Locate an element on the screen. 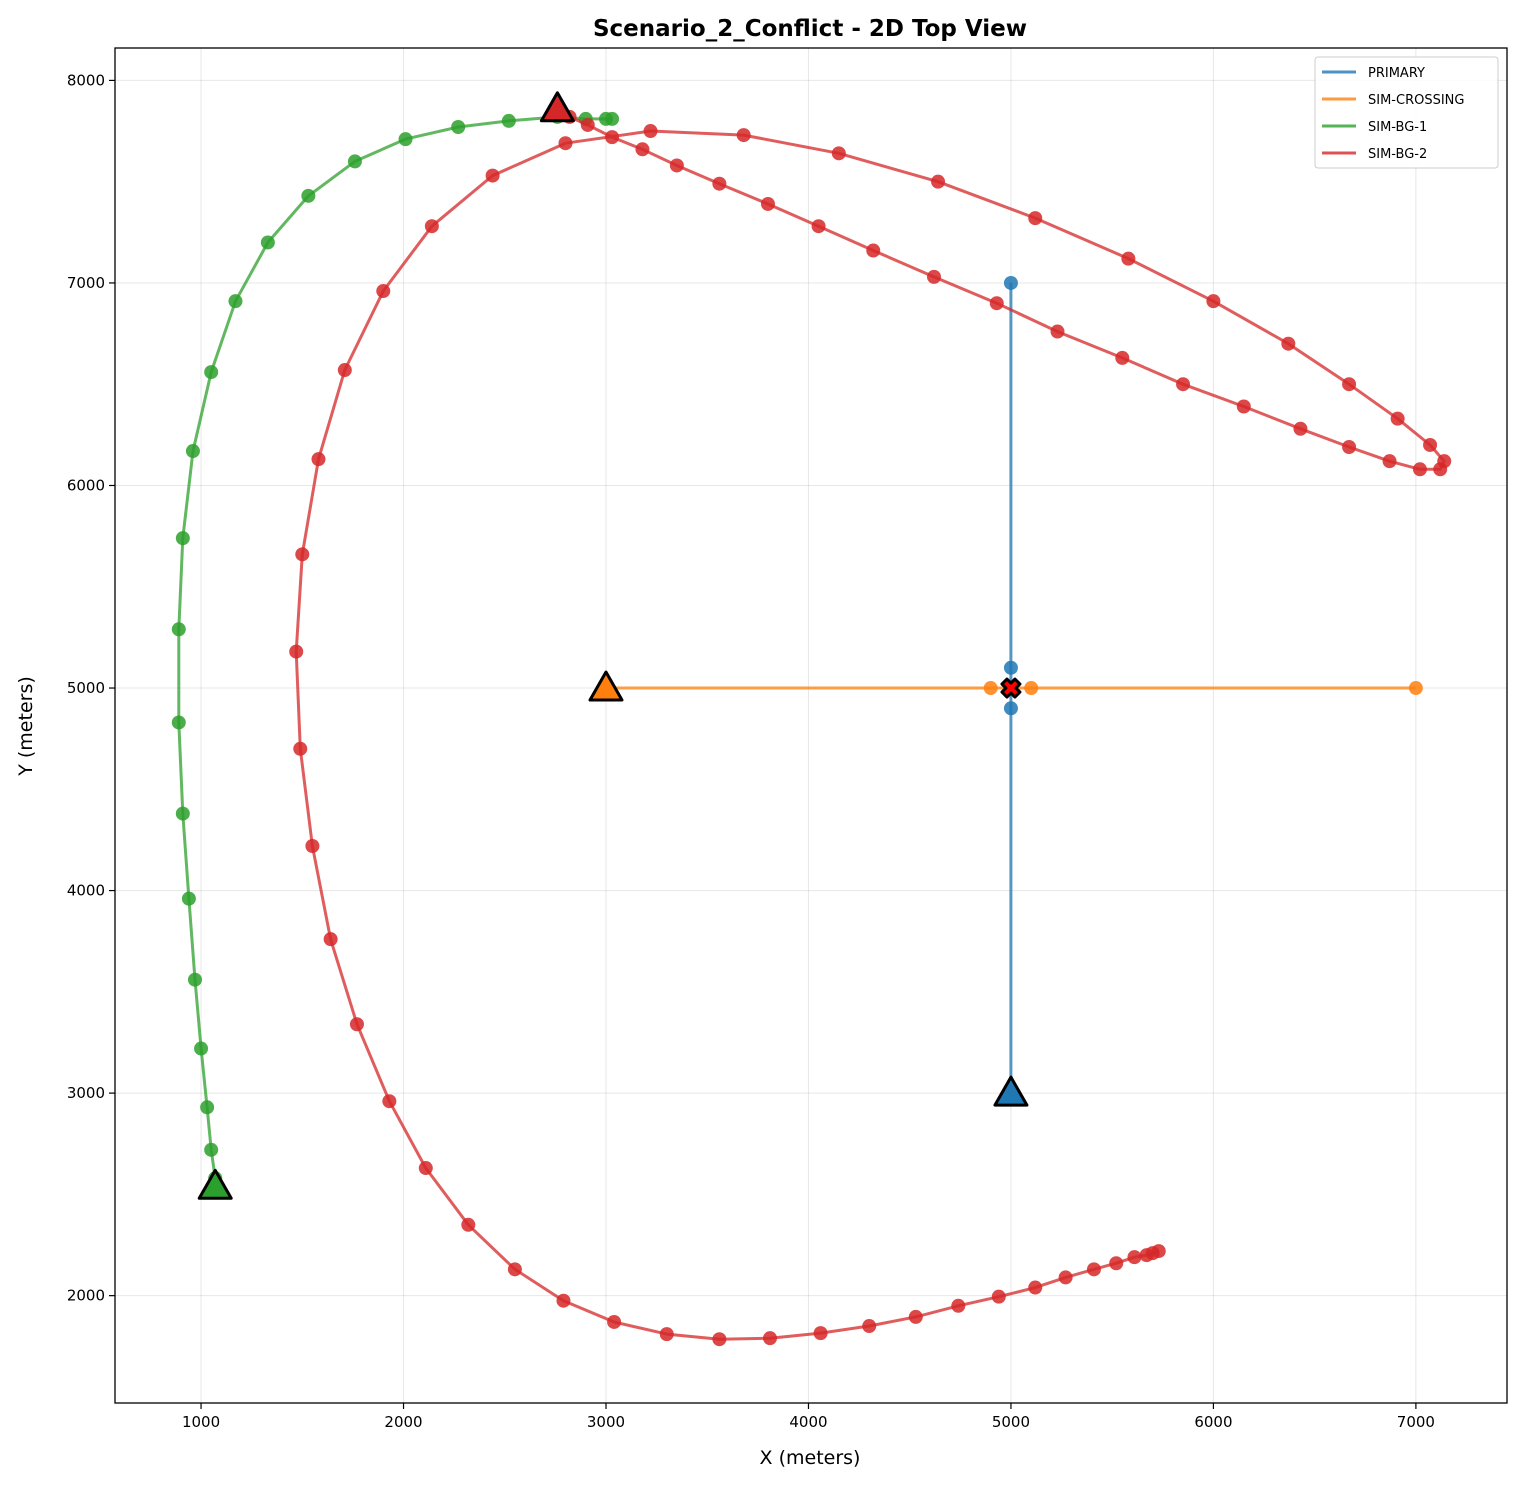 This screenshot has height=1485, width=1521. chart-title: Scenario_2_Conflict - 2D Top View is located at coordinates (810, 29).